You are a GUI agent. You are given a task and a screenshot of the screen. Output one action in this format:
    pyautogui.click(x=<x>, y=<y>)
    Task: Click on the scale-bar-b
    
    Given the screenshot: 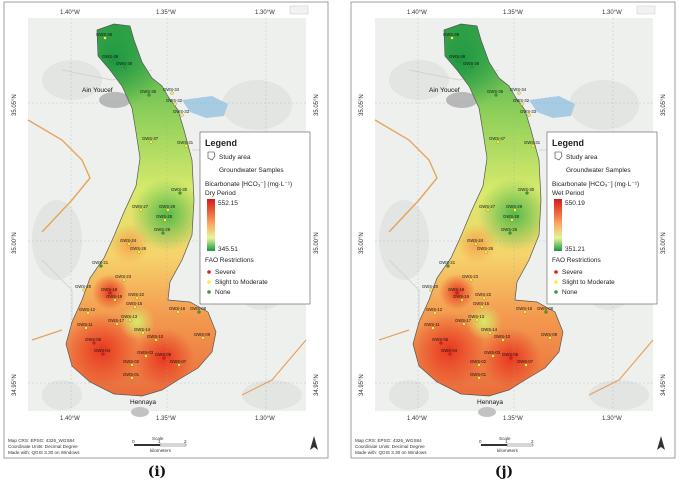 What is the action you would take?
    pyautogui.click(x=520, y=445)
    